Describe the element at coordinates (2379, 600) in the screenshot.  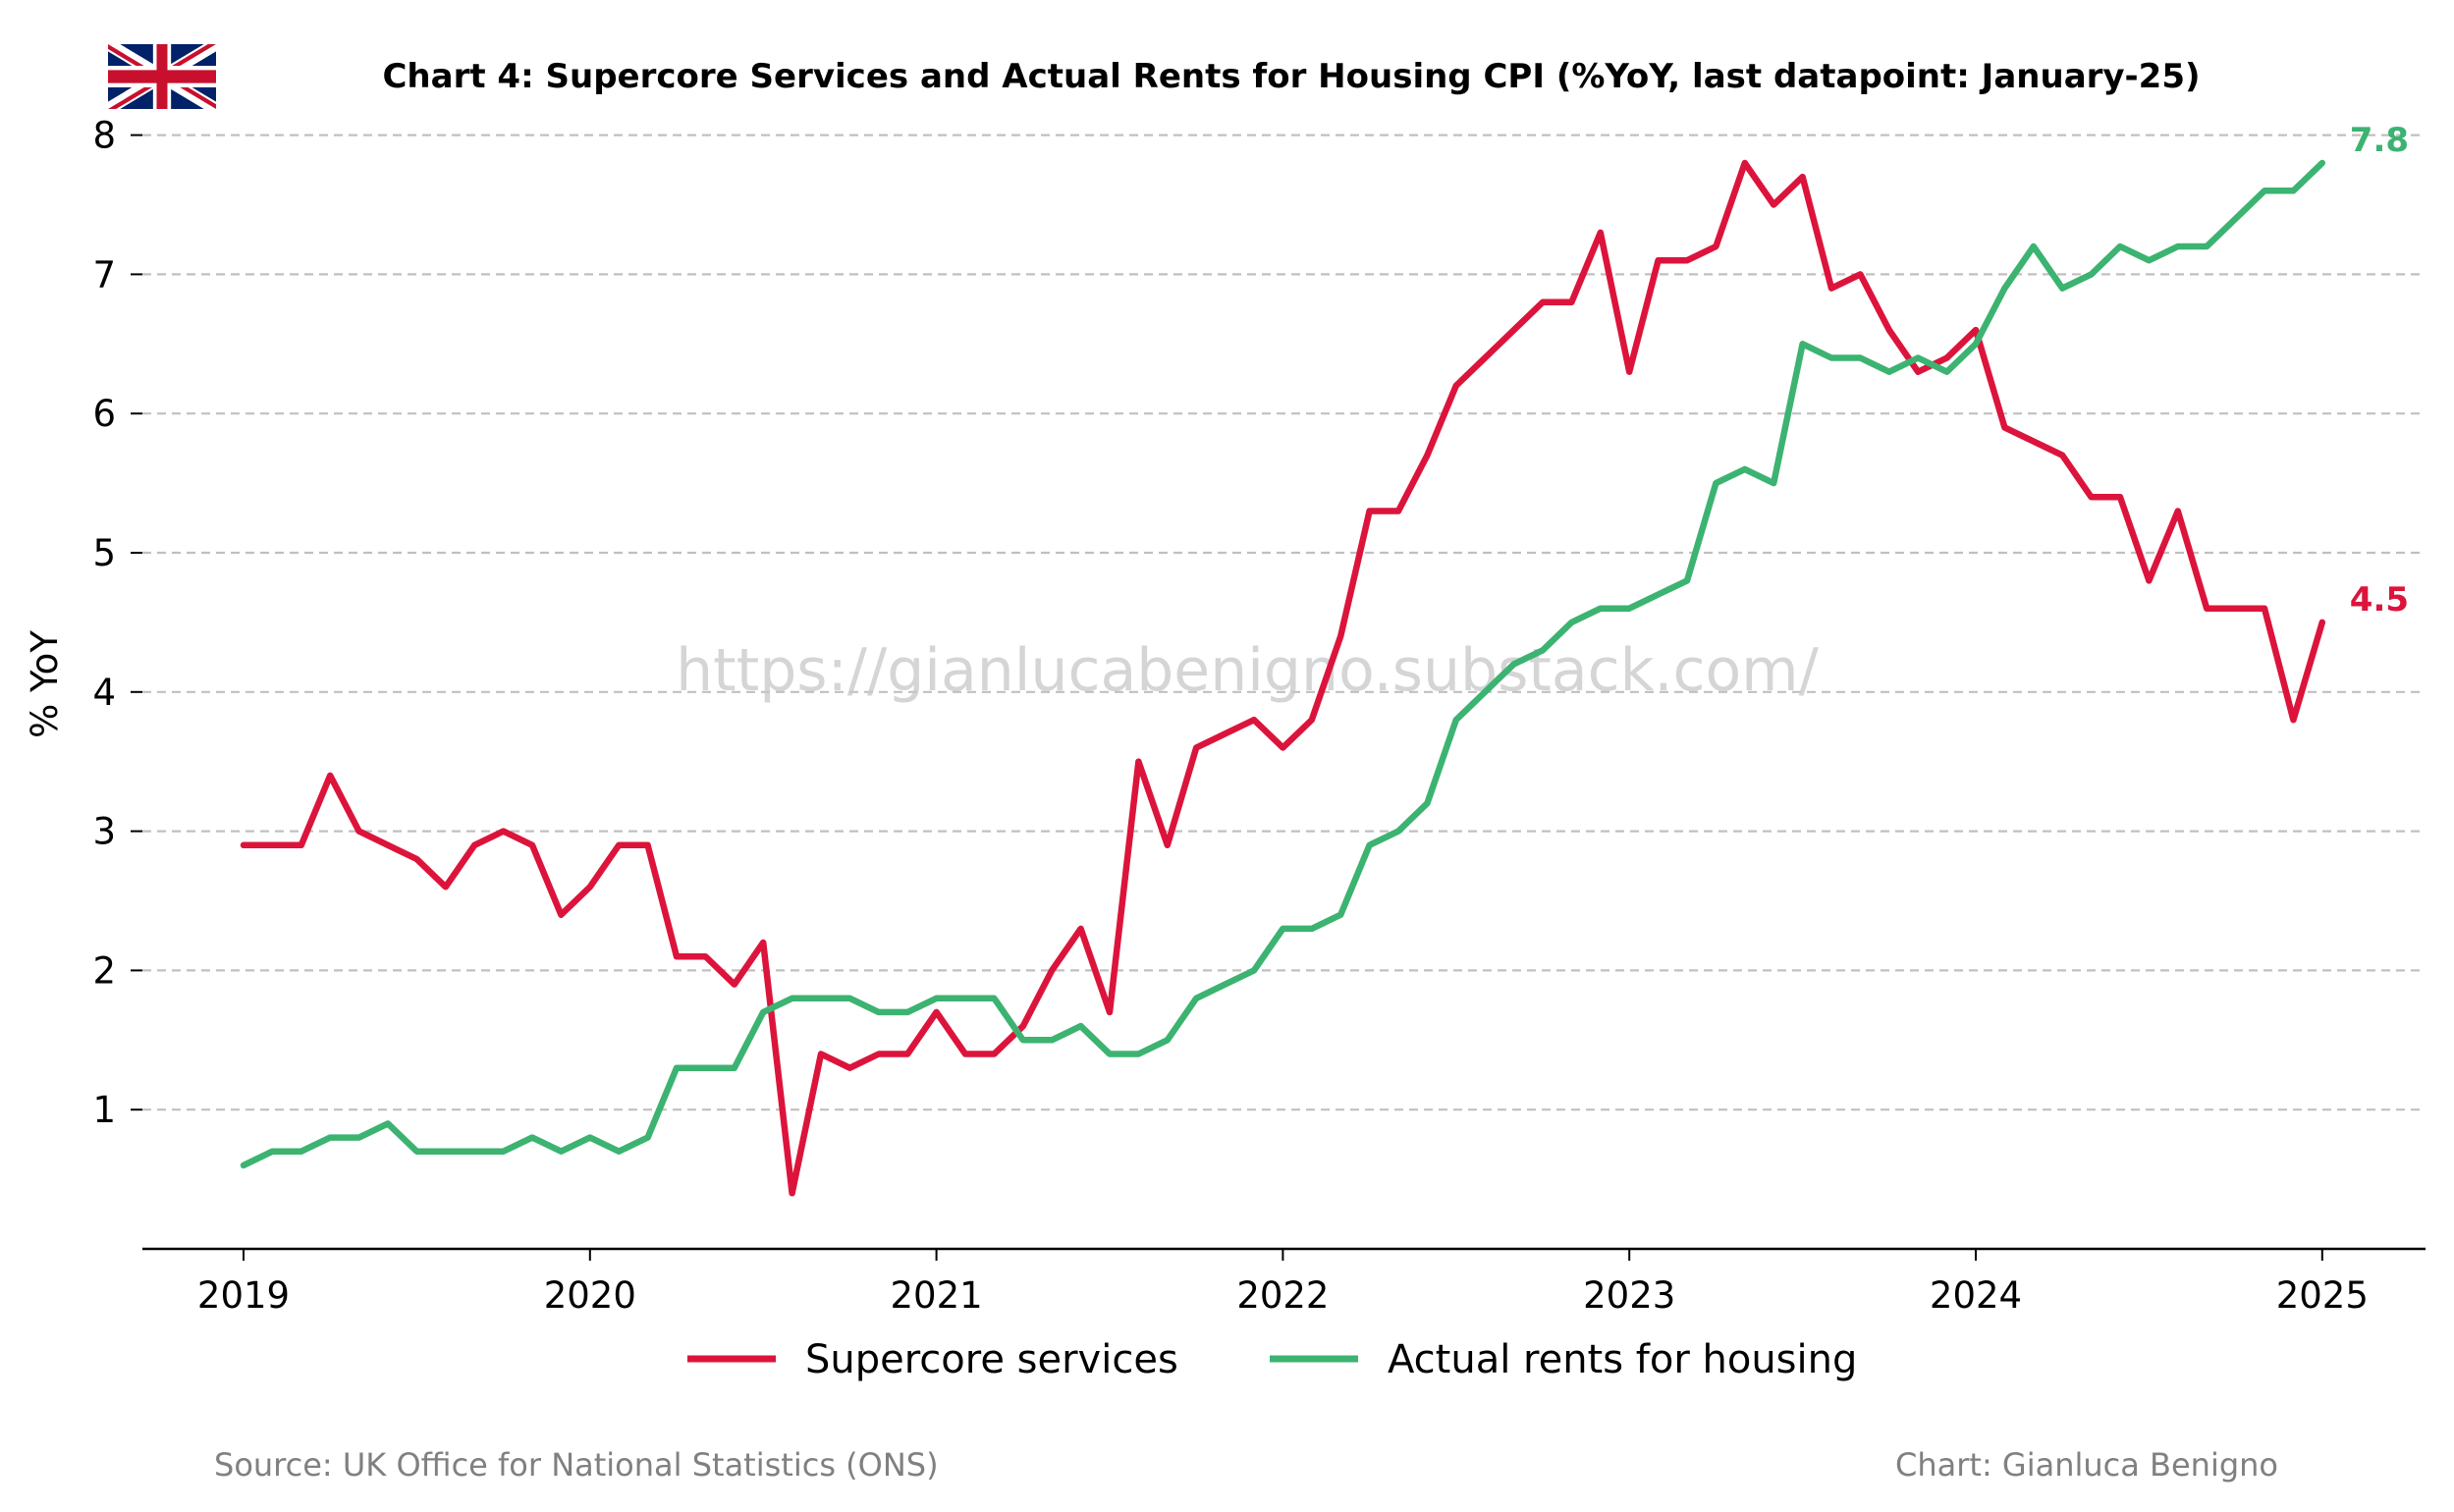
I see `end-label-supercore: 4.5` at that location.